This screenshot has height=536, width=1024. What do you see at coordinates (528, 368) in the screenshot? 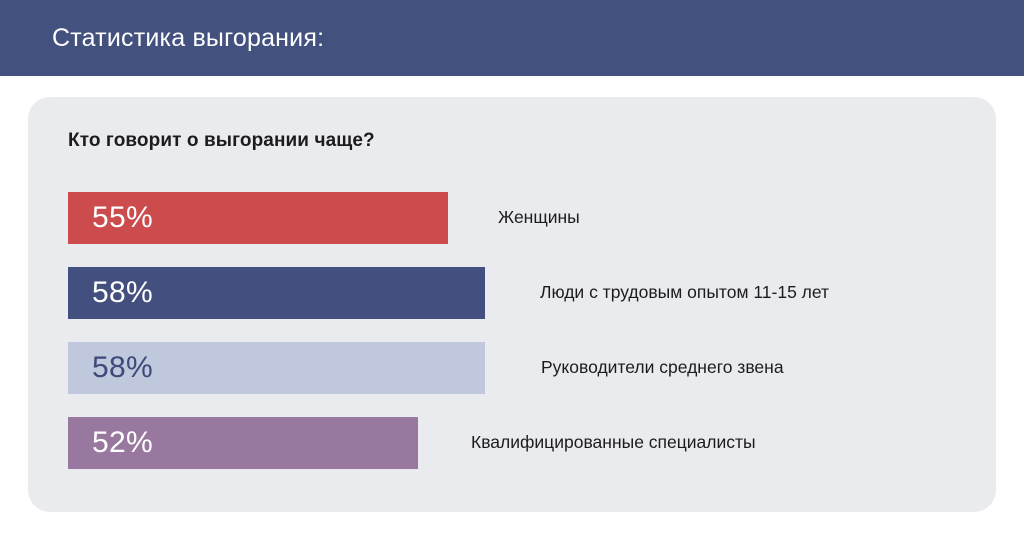
I see `bar-row: 58% Руководители среднего звена` at bounding box center [528, 368].